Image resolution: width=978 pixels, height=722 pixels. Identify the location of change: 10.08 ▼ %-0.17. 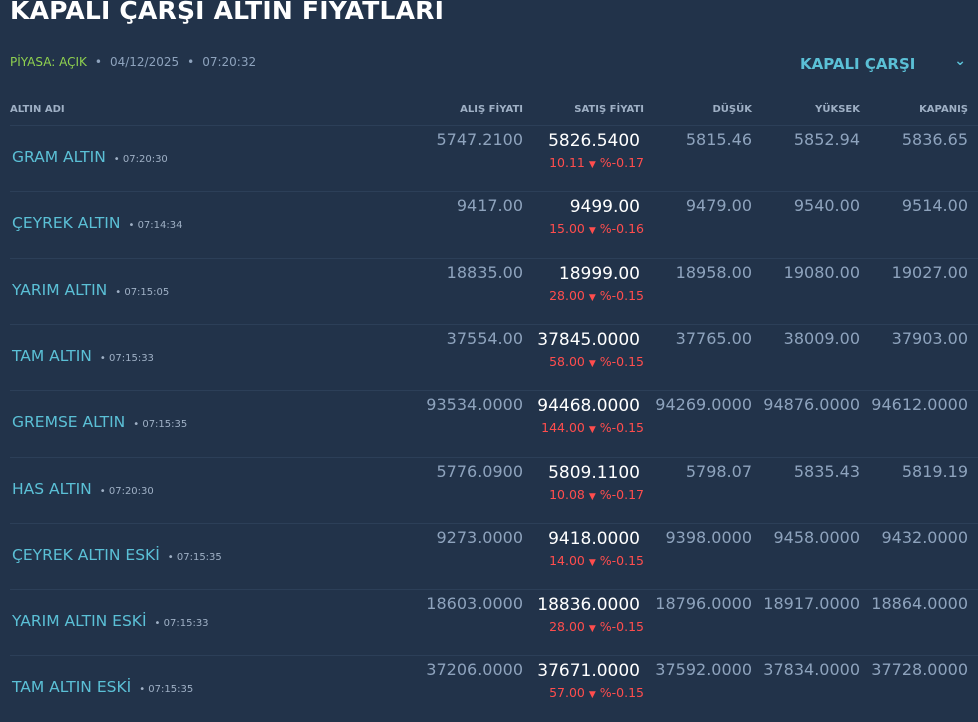
(596, 494).